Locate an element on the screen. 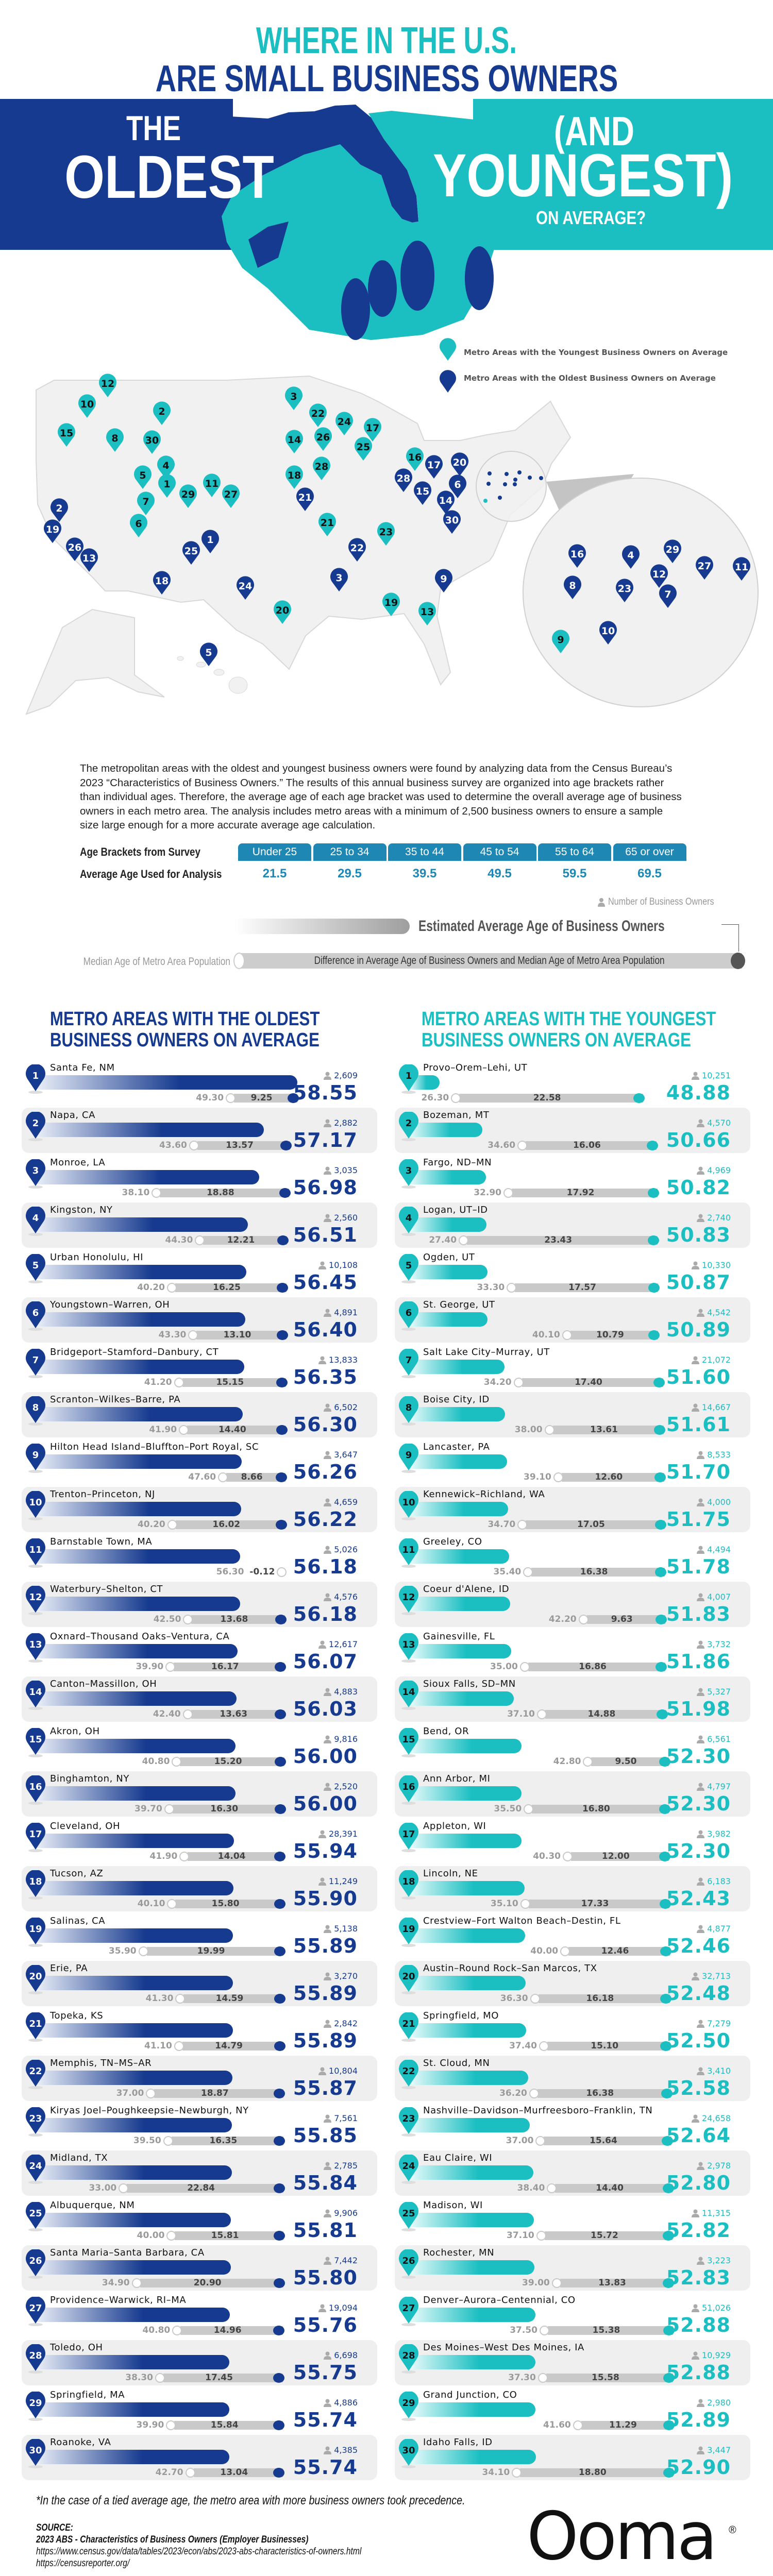 This screenshot has width=773, height=2576. header-oldest: OLDEST is located at coordinates (169, 177).